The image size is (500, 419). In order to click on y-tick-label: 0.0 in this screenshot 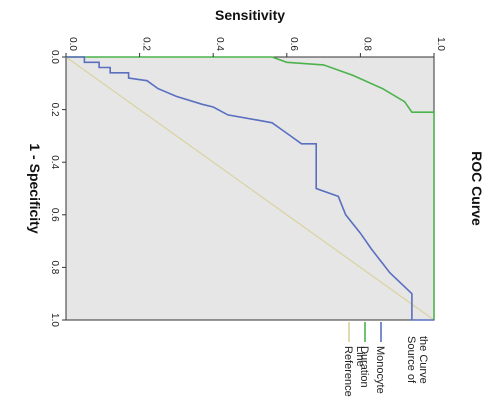, I will do `click(72, 44)`.